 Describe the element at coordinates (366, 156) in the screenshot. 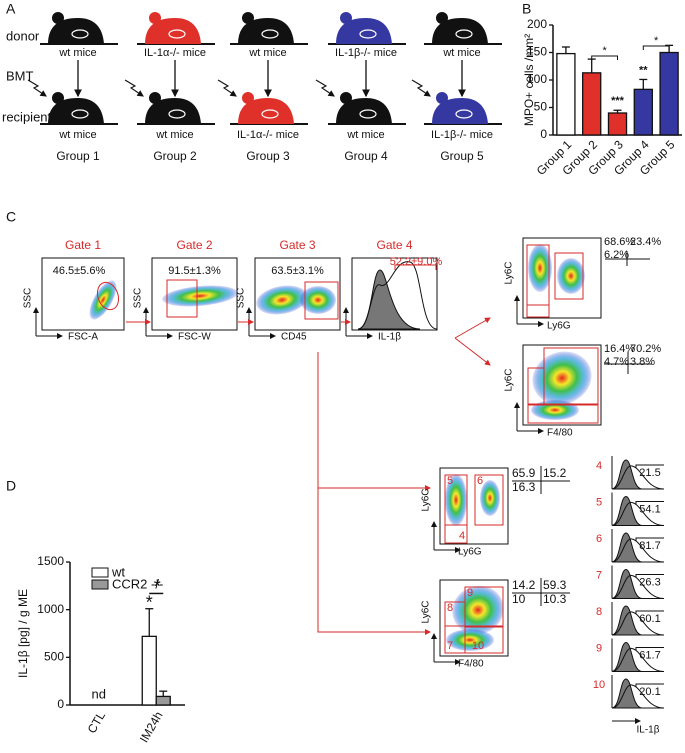

I see `group-label: Group 4` at that location.